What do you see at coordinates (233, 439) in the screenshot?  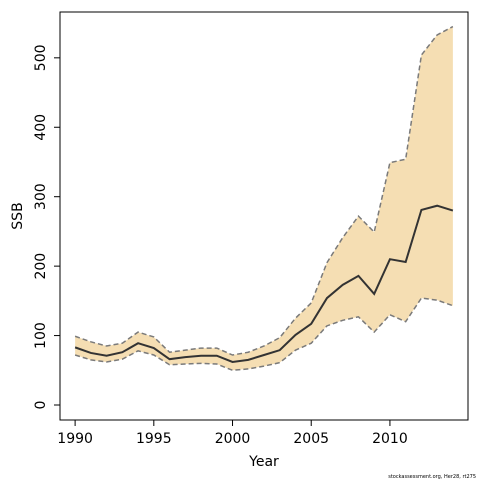 I see `x-tick-label: 2000` at bounding box center [233, 439].